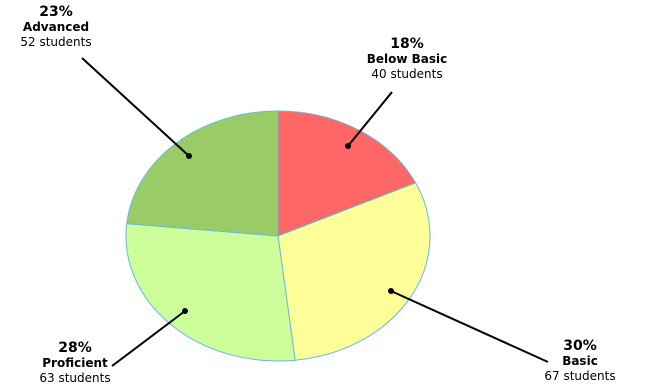  I want to click on slice-count-label-below-basic: 40 students, so click(406, 74).